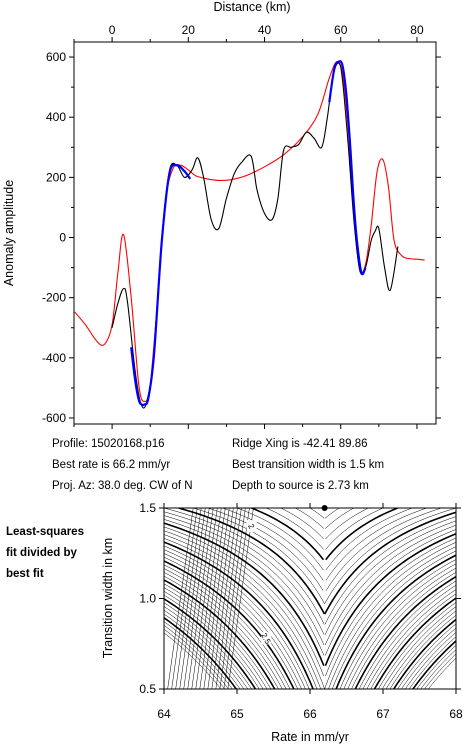 The height and width of the screenshot is (745, 467). What do you see at coordinates (25, 574) in the screenshot?
I see `misfit-note-line: best fit` at bounding box center [25, 574].